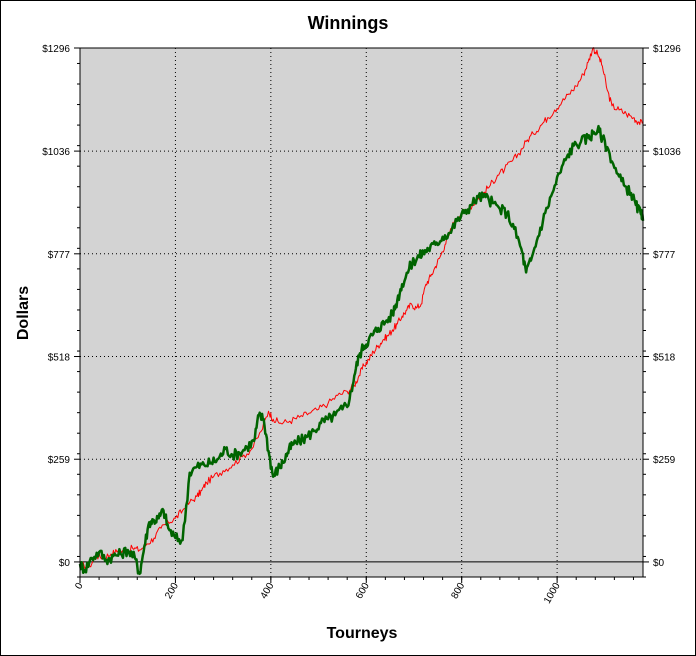 The width and height of the screenshot is (696, 656). What do you see at coordinates (552, 593) in the screenshot?
I see `x-tick-label: 1000` at bounding box center [552, 593].